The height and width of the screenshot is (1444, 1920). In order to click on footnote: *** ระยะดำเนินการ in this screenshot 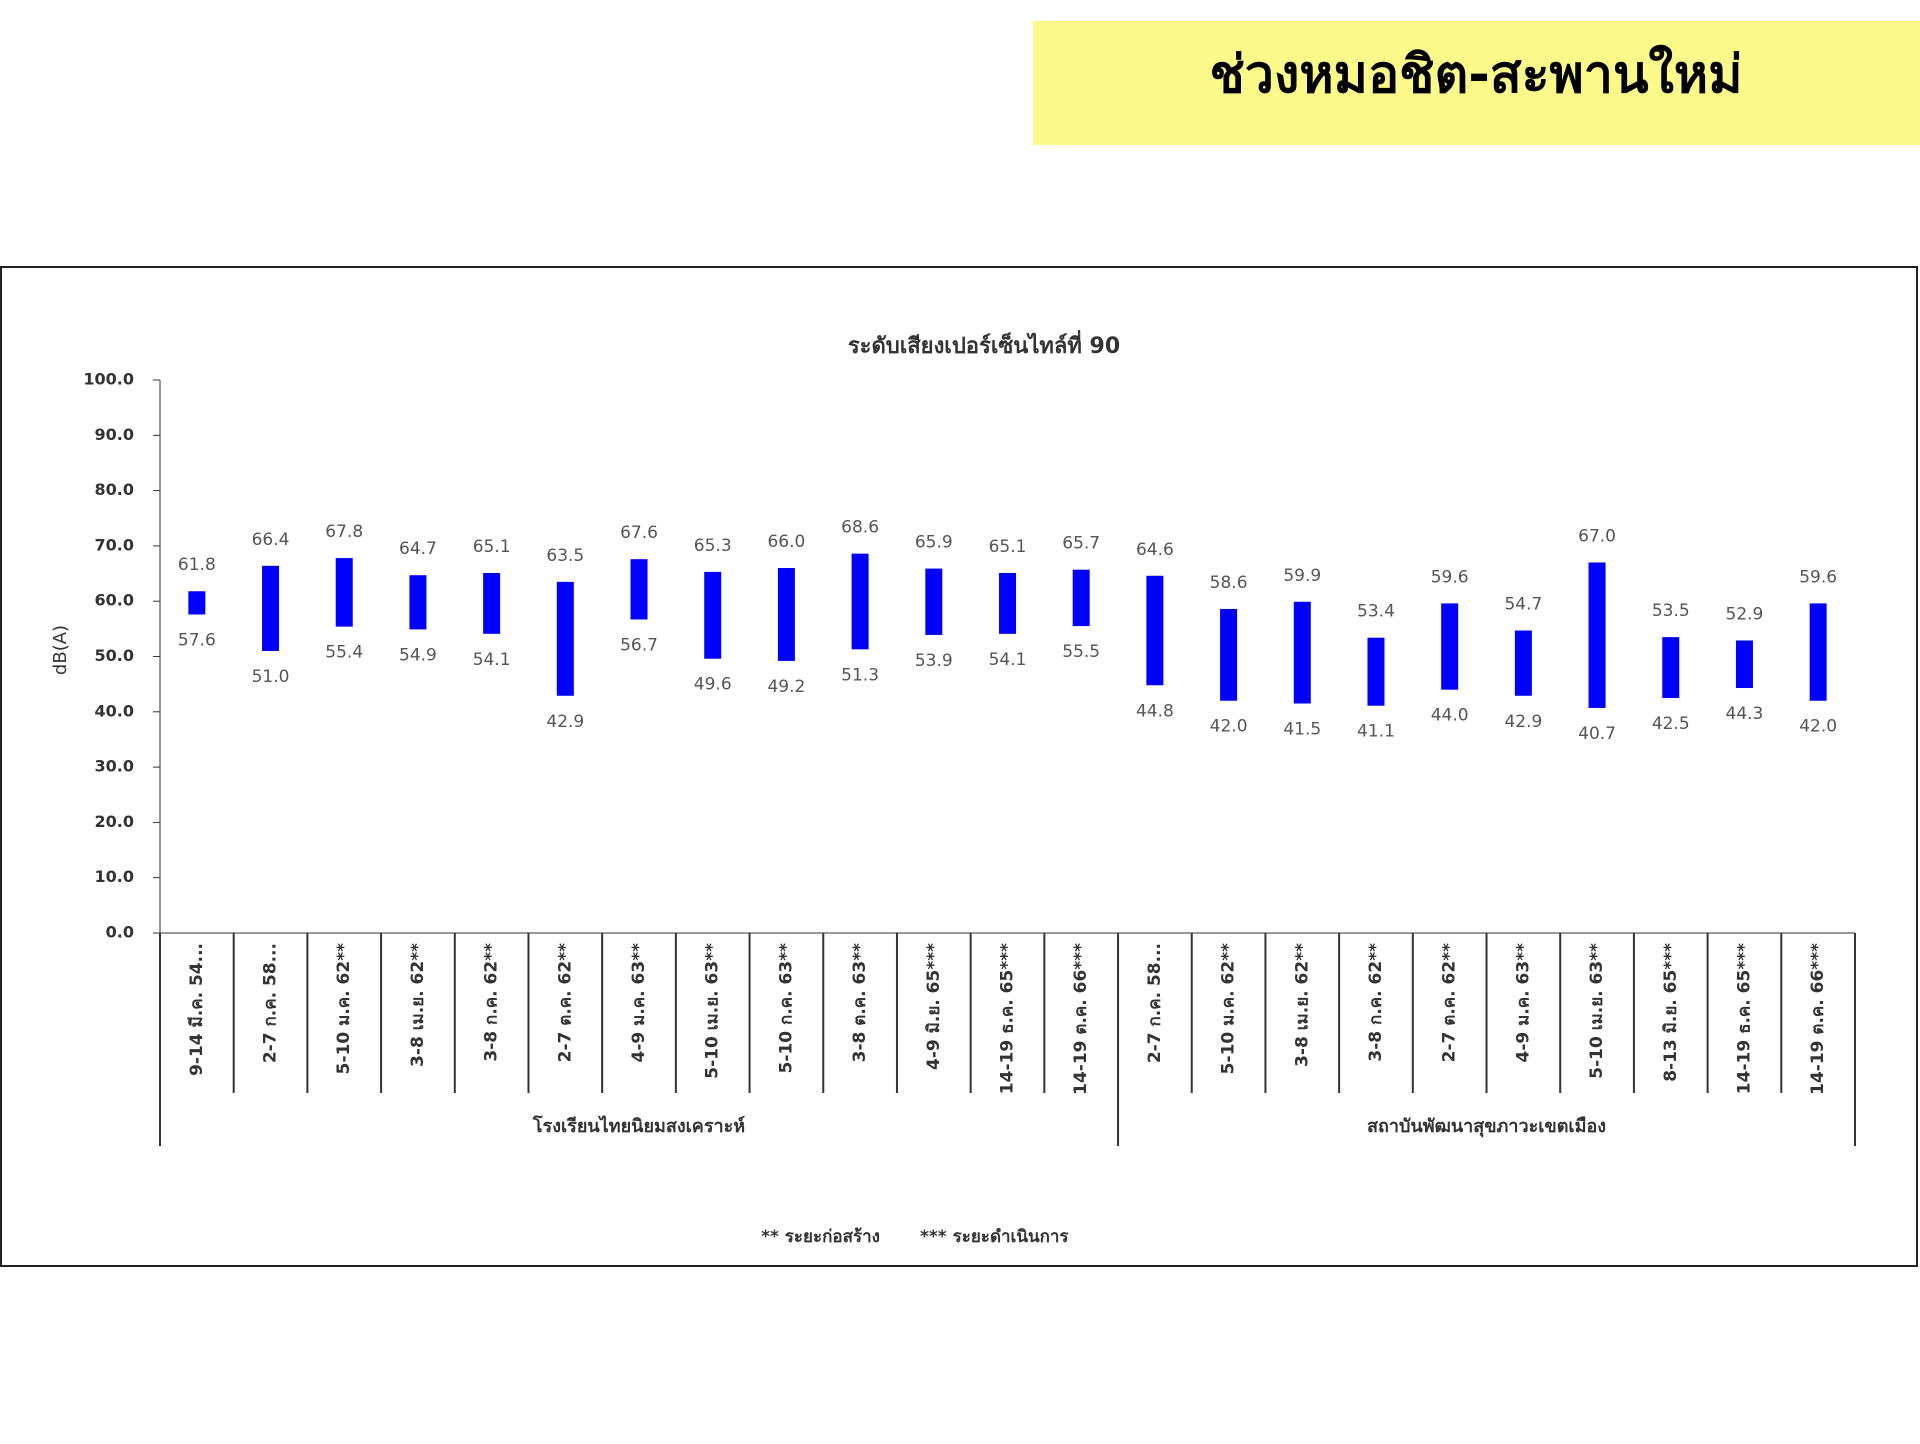, I will do `click(994, 1237)`.